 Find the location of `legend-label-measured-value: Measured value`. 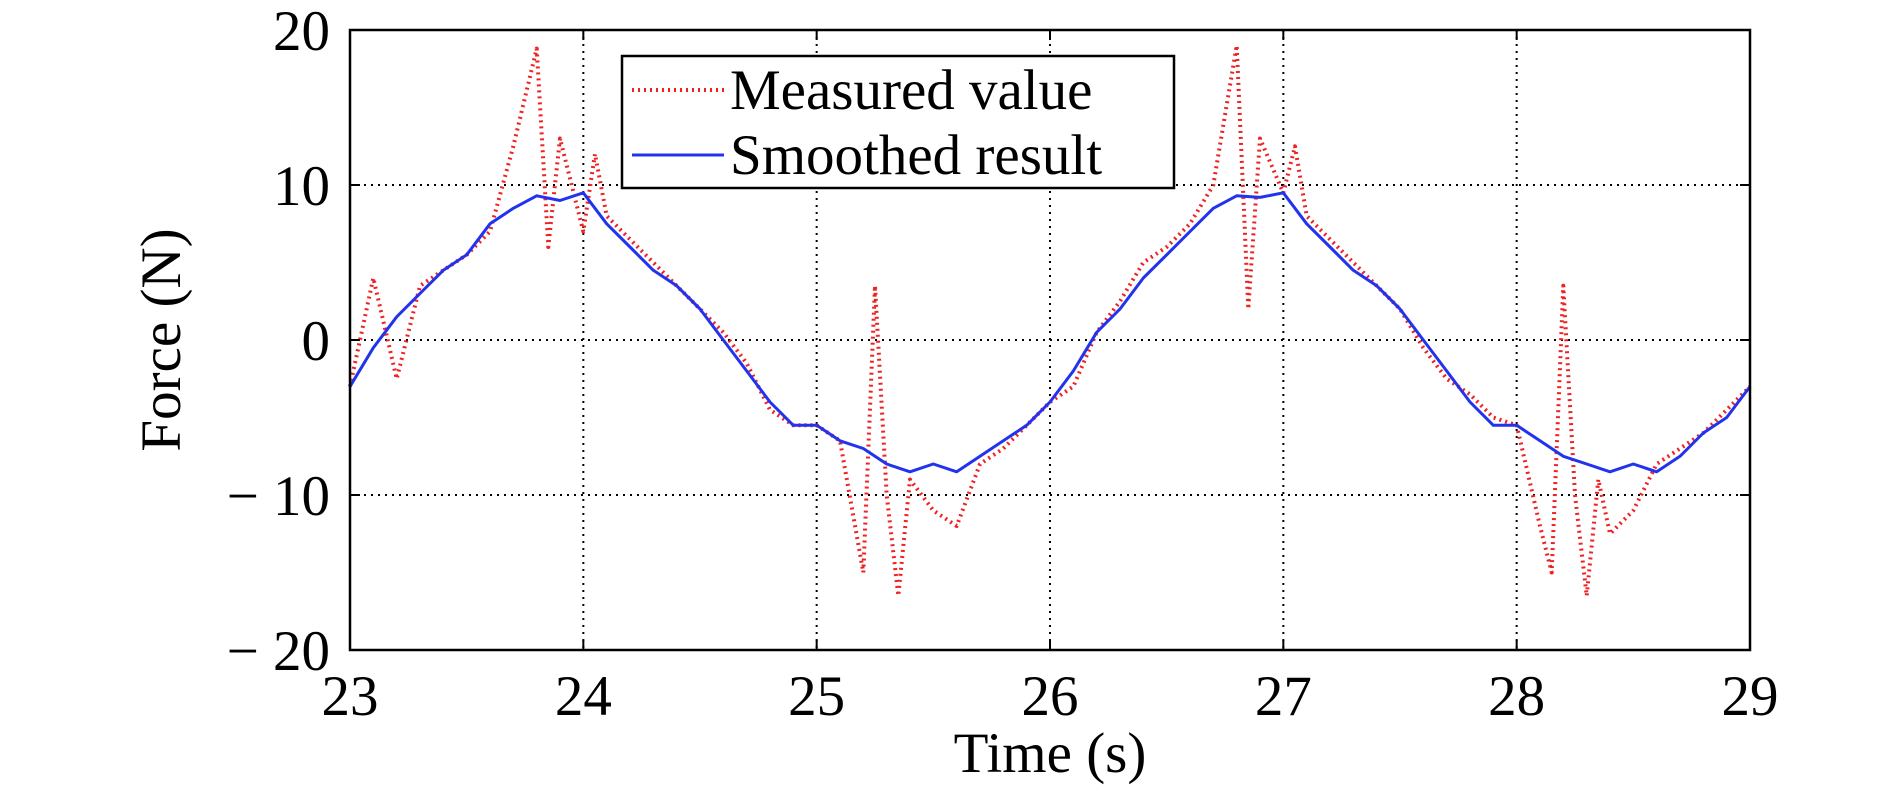

legend-label-measured-value: Measured value is located at coordinates (911, 90).